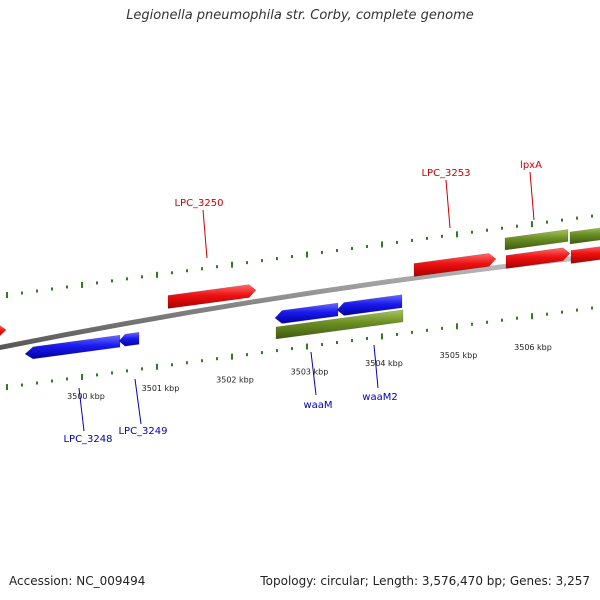 This screenshot has width=600, height=600. What do you see at coordinates (384, 363) in the screenshot?
I see `scale-label: 3504 kbp` at bounding box center [384, 363].